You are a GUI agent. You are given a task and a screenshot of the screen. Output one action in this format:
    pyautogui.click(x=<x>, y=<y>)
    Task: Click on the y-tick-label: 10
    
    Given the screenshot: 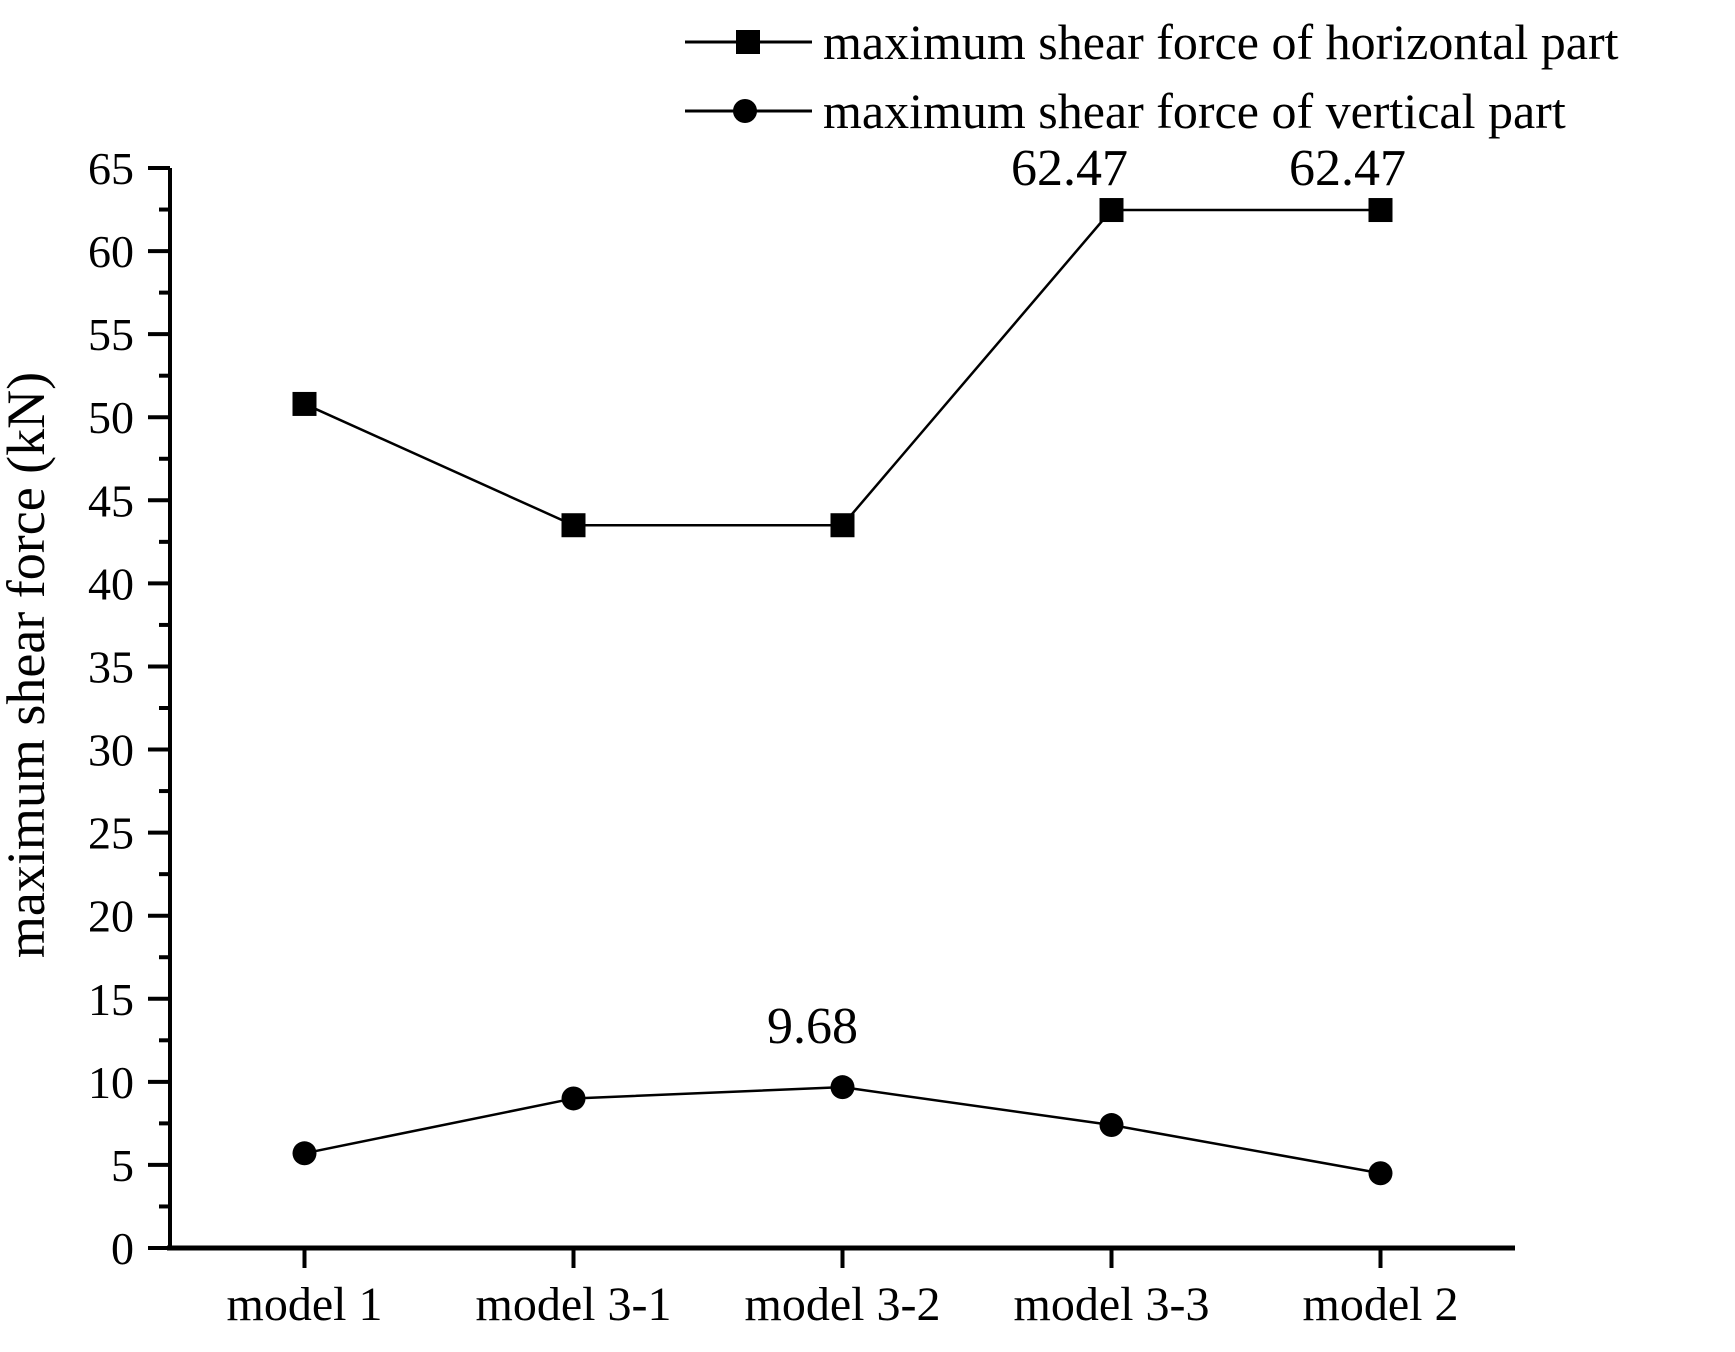 What is the action you would take?
    pyautogui.click(x=111, y=1082)
    